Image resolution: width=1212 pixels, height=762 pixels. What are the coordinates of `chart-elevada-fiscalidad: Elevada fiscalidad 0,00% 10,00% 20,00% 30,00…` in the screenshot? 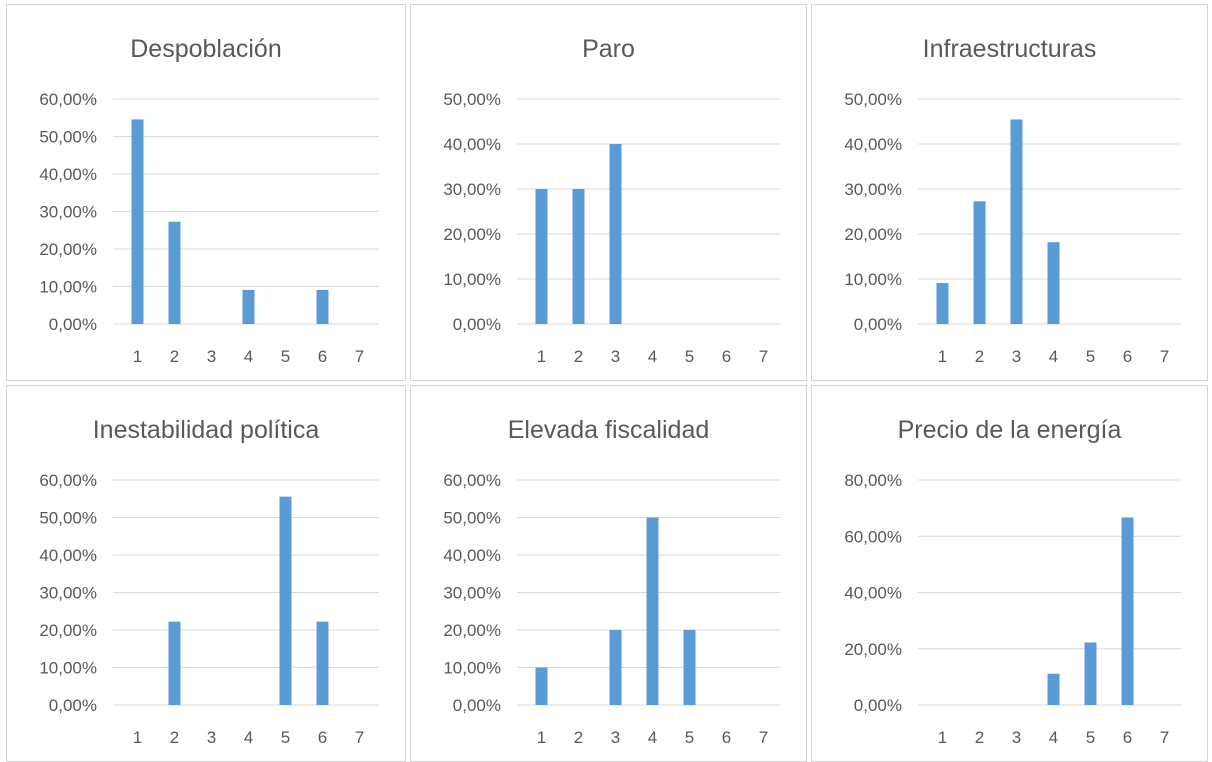 It's located at (611, 581).